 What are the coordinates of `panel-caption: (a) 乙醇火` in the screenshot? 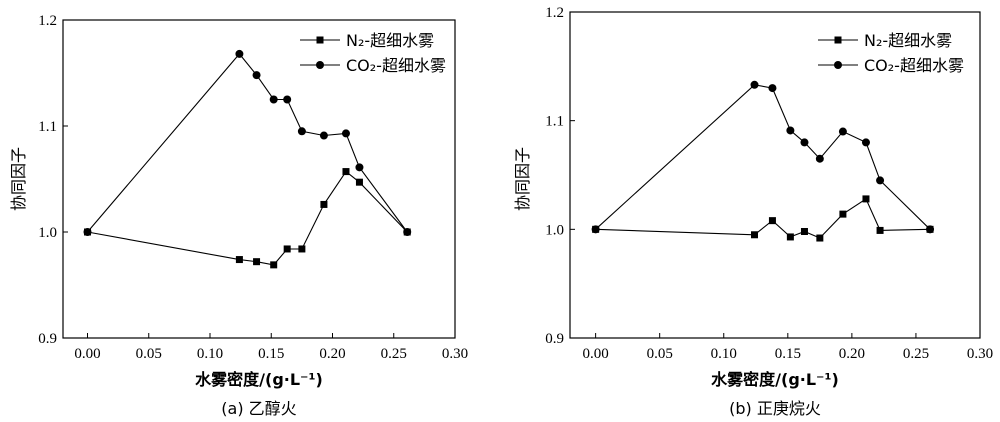 It's located at (258, 408).